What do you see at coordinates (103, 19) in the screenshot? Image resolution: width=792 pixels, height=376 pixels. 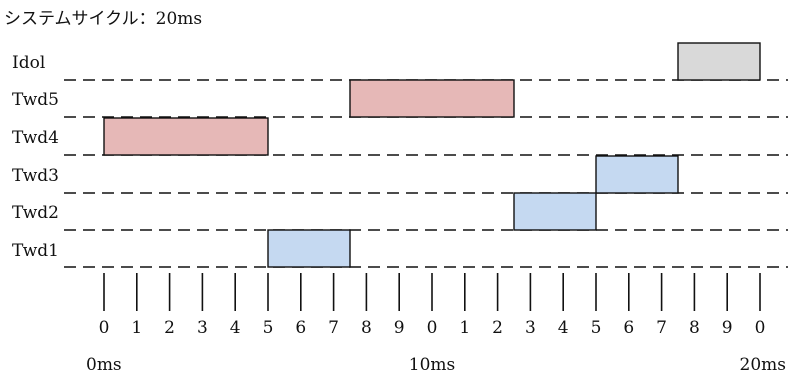 I see `diagram-title: システムサイクル：20ms` at bounding box center [103, 19].